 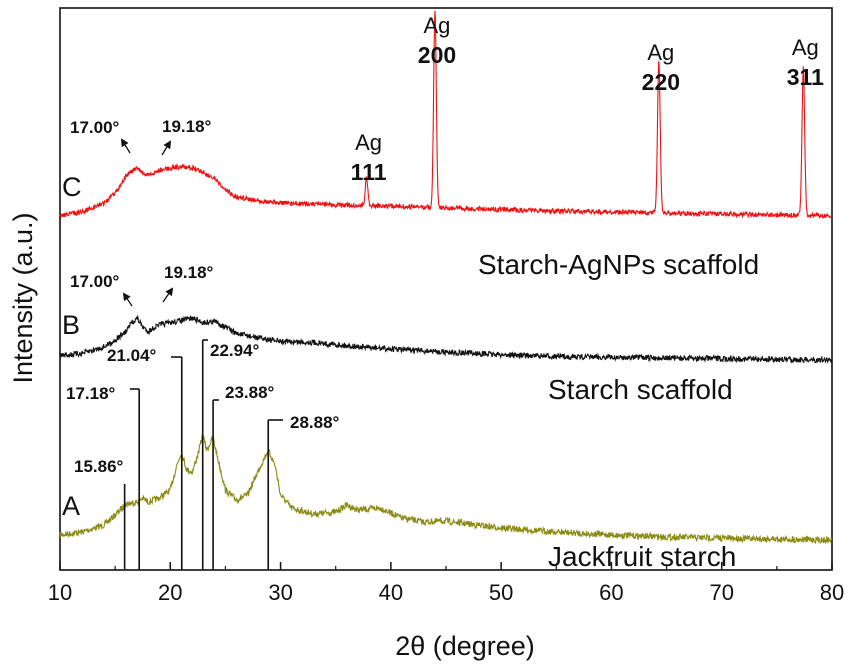 What do you see at coordinates (437, 55) in the screenshot?
I see `ag-hkl-200: 200` at bounding box center [437, 55].